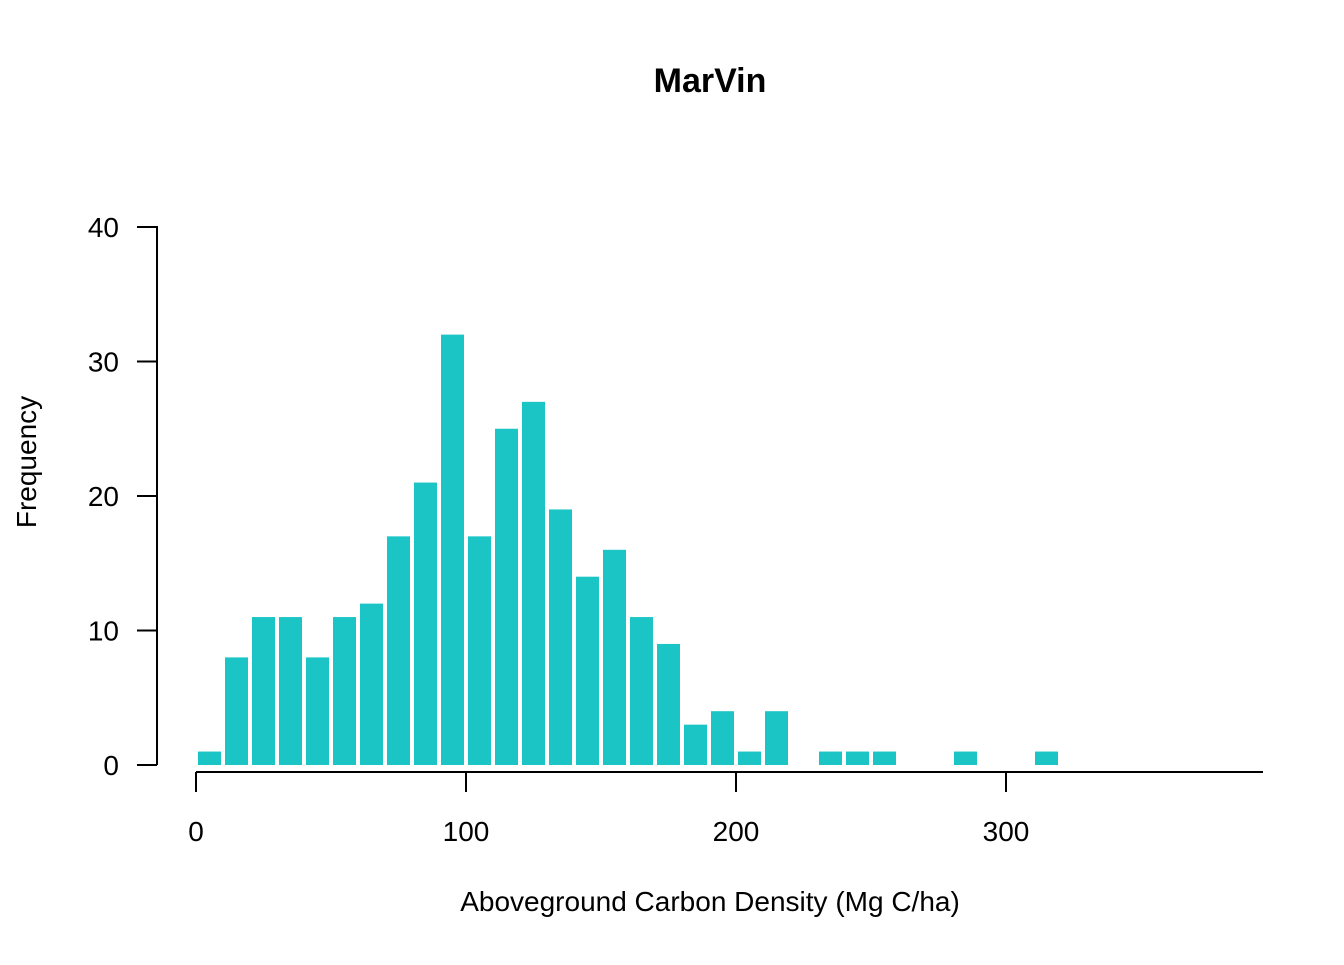 This screenshot has width=1344, height=965. I want to click on y-axis: 0 10 20 30 40, so click(123, 496).